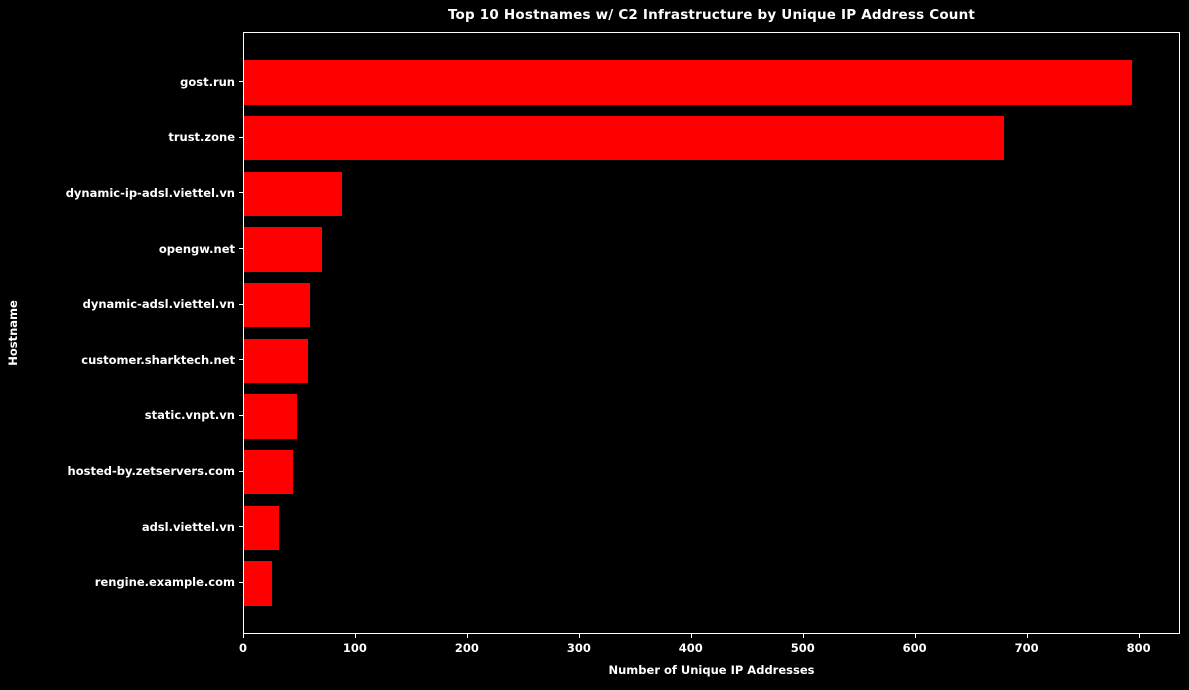 Image resolution: width=1189 pixels, height=690 pixels. What do you see at coordinates (189, 415) in the screenshot?
I see `y-tick-label: static.vnpt.vn` at bounding box center [189, 415].